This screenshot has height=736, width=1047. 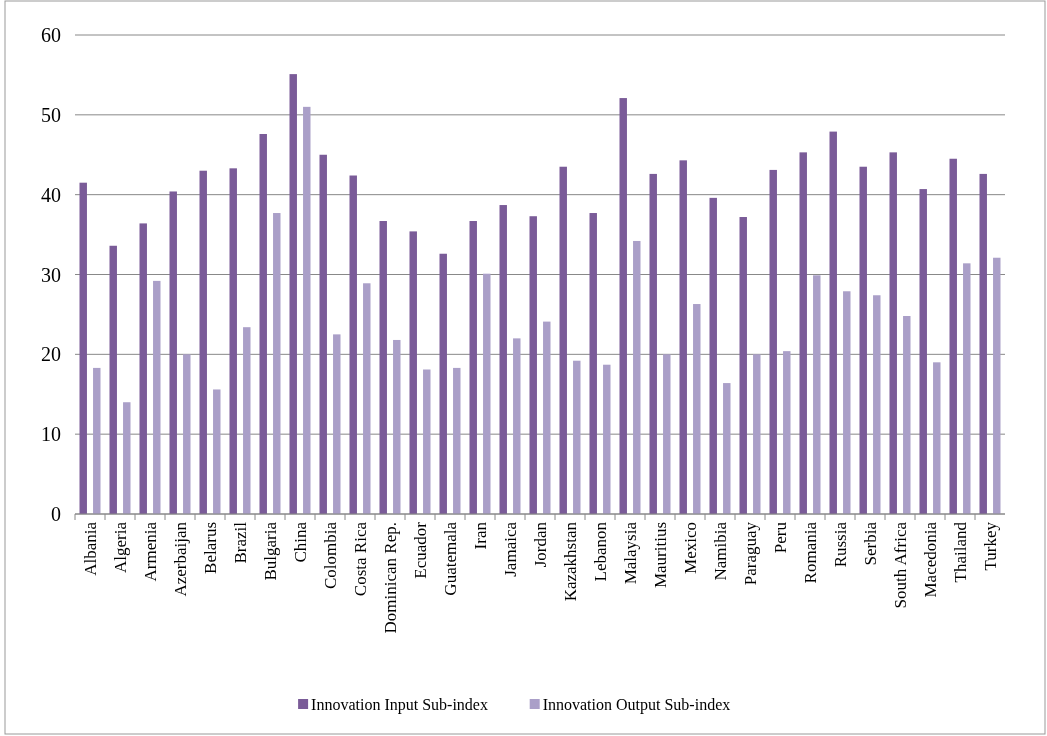 What do you see at coordinates (90, 548) in the screenshot?
I see `x-tick-label: Albania` at bounding box center [90, 548].